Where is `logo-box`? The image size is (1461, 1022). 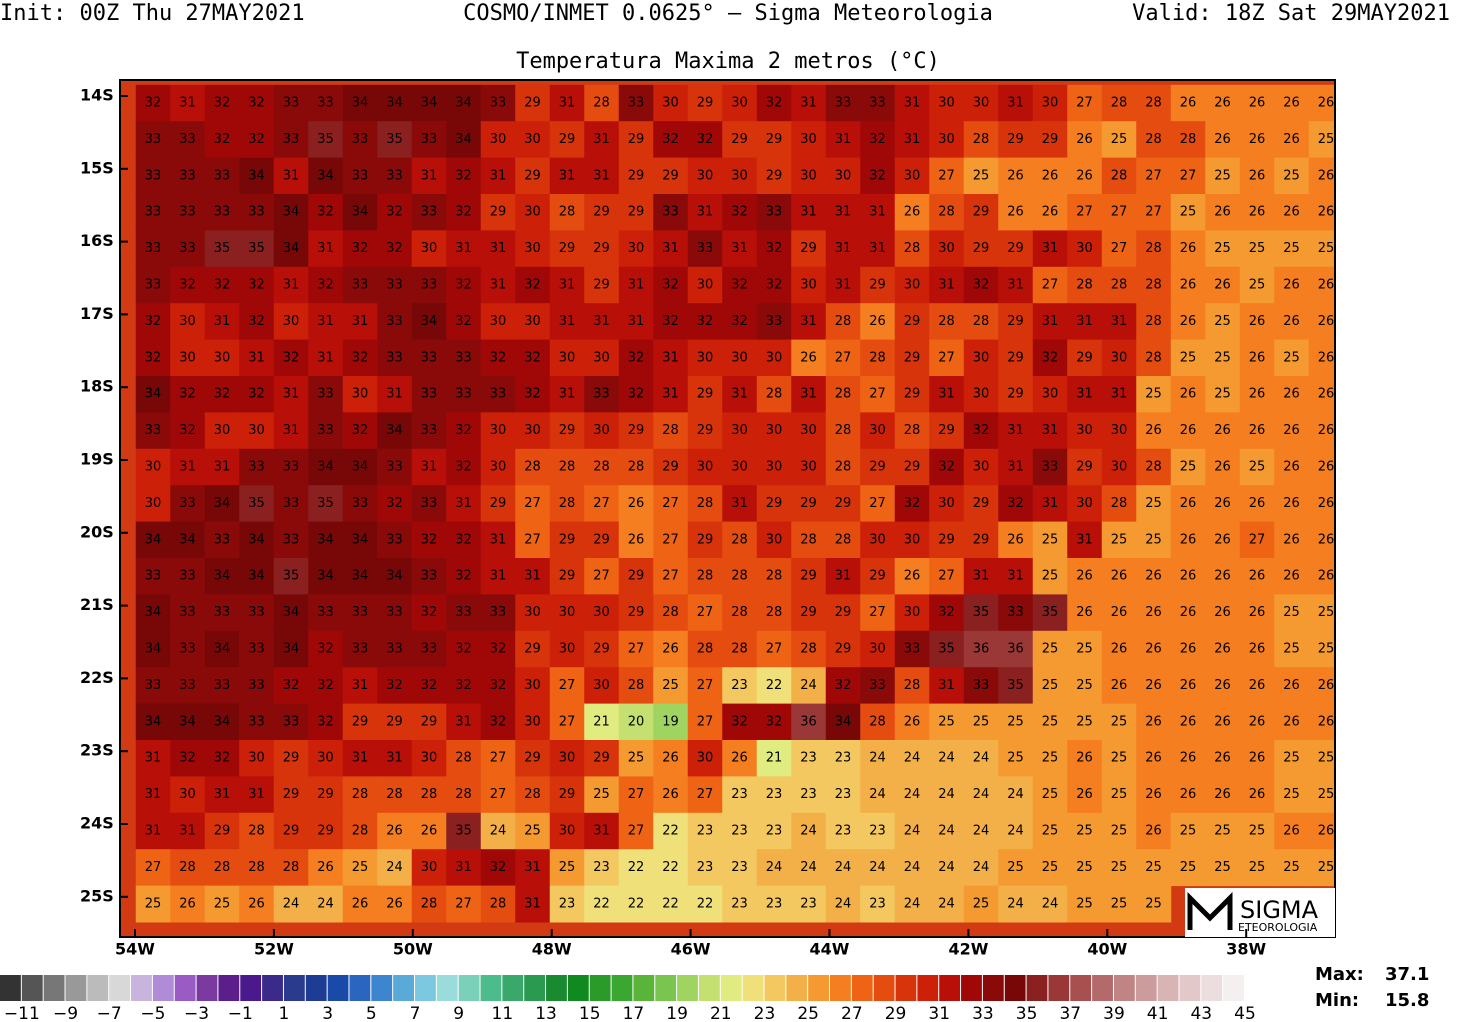
logo-box is located at coordinates (1260, 912).